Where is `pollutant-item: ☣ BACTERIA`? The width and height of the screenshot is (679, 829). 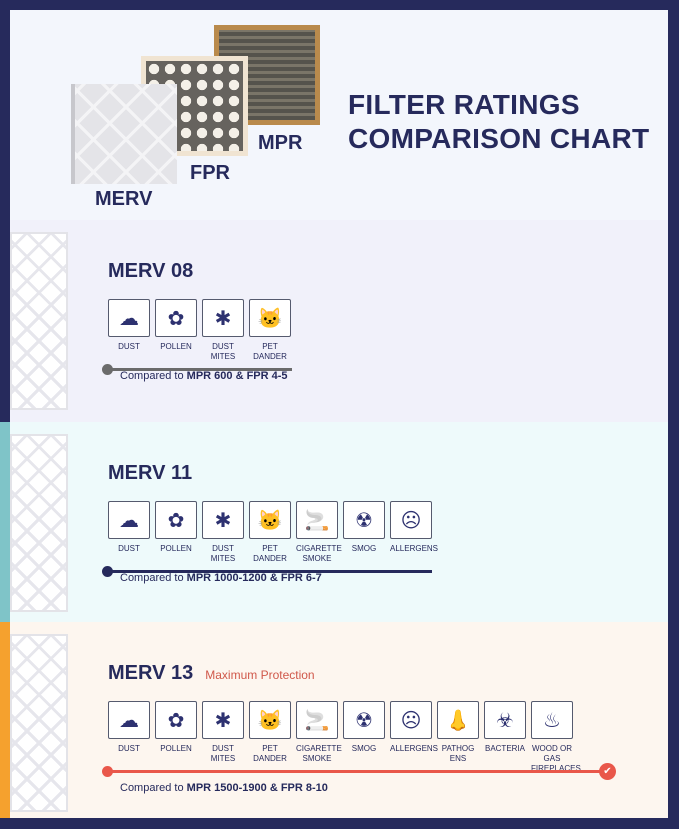
pollutant-item: ☣ BACTERIA is located at coordinates (505, 737).